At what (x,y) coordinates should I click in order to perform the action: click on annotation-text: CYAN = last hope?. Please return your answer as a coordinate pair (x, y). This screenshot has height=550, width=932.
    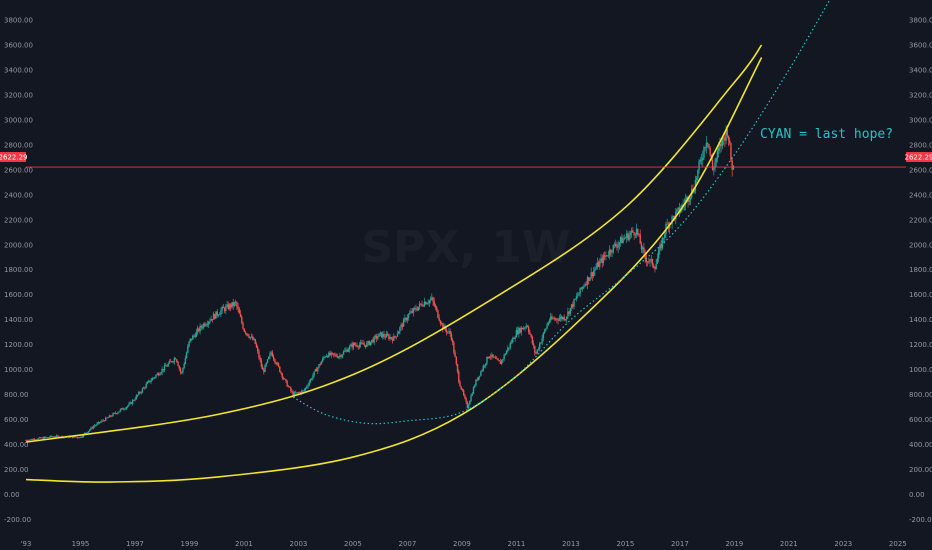
    Looking at the image, I should click on (826, 134).